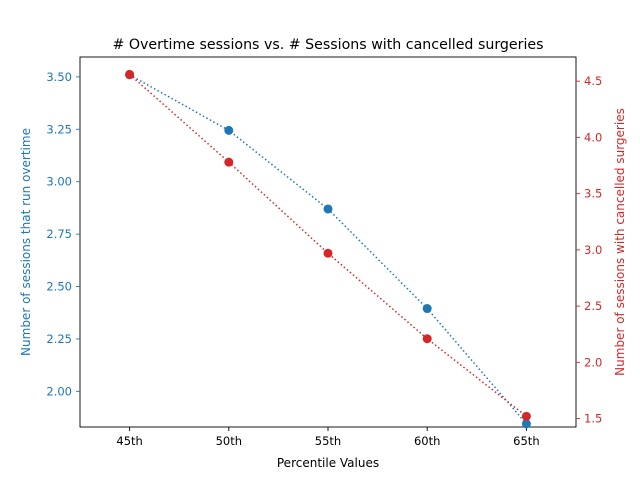 The image size is (640, 480). Describe the element at coordinates (593, 362) in the screenshot. I see `y-right-tick-label: 2.0` at that location.